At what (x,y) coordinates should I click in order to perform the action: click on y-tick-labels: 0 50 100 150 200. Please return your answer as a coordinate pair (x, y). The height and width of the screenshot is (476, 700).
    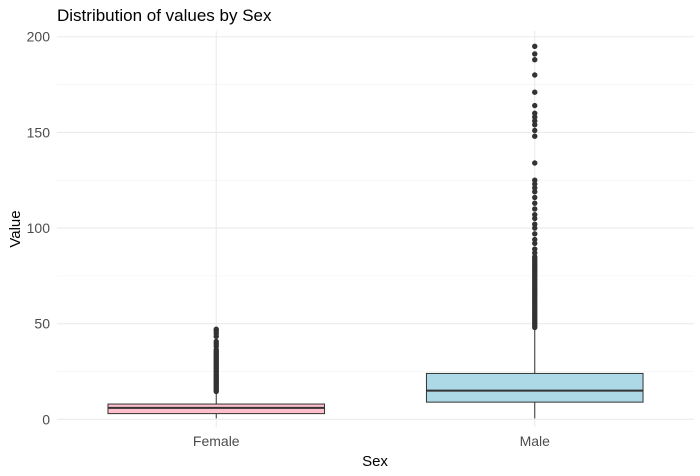
    Looking at the image, I should click on (39, 228).